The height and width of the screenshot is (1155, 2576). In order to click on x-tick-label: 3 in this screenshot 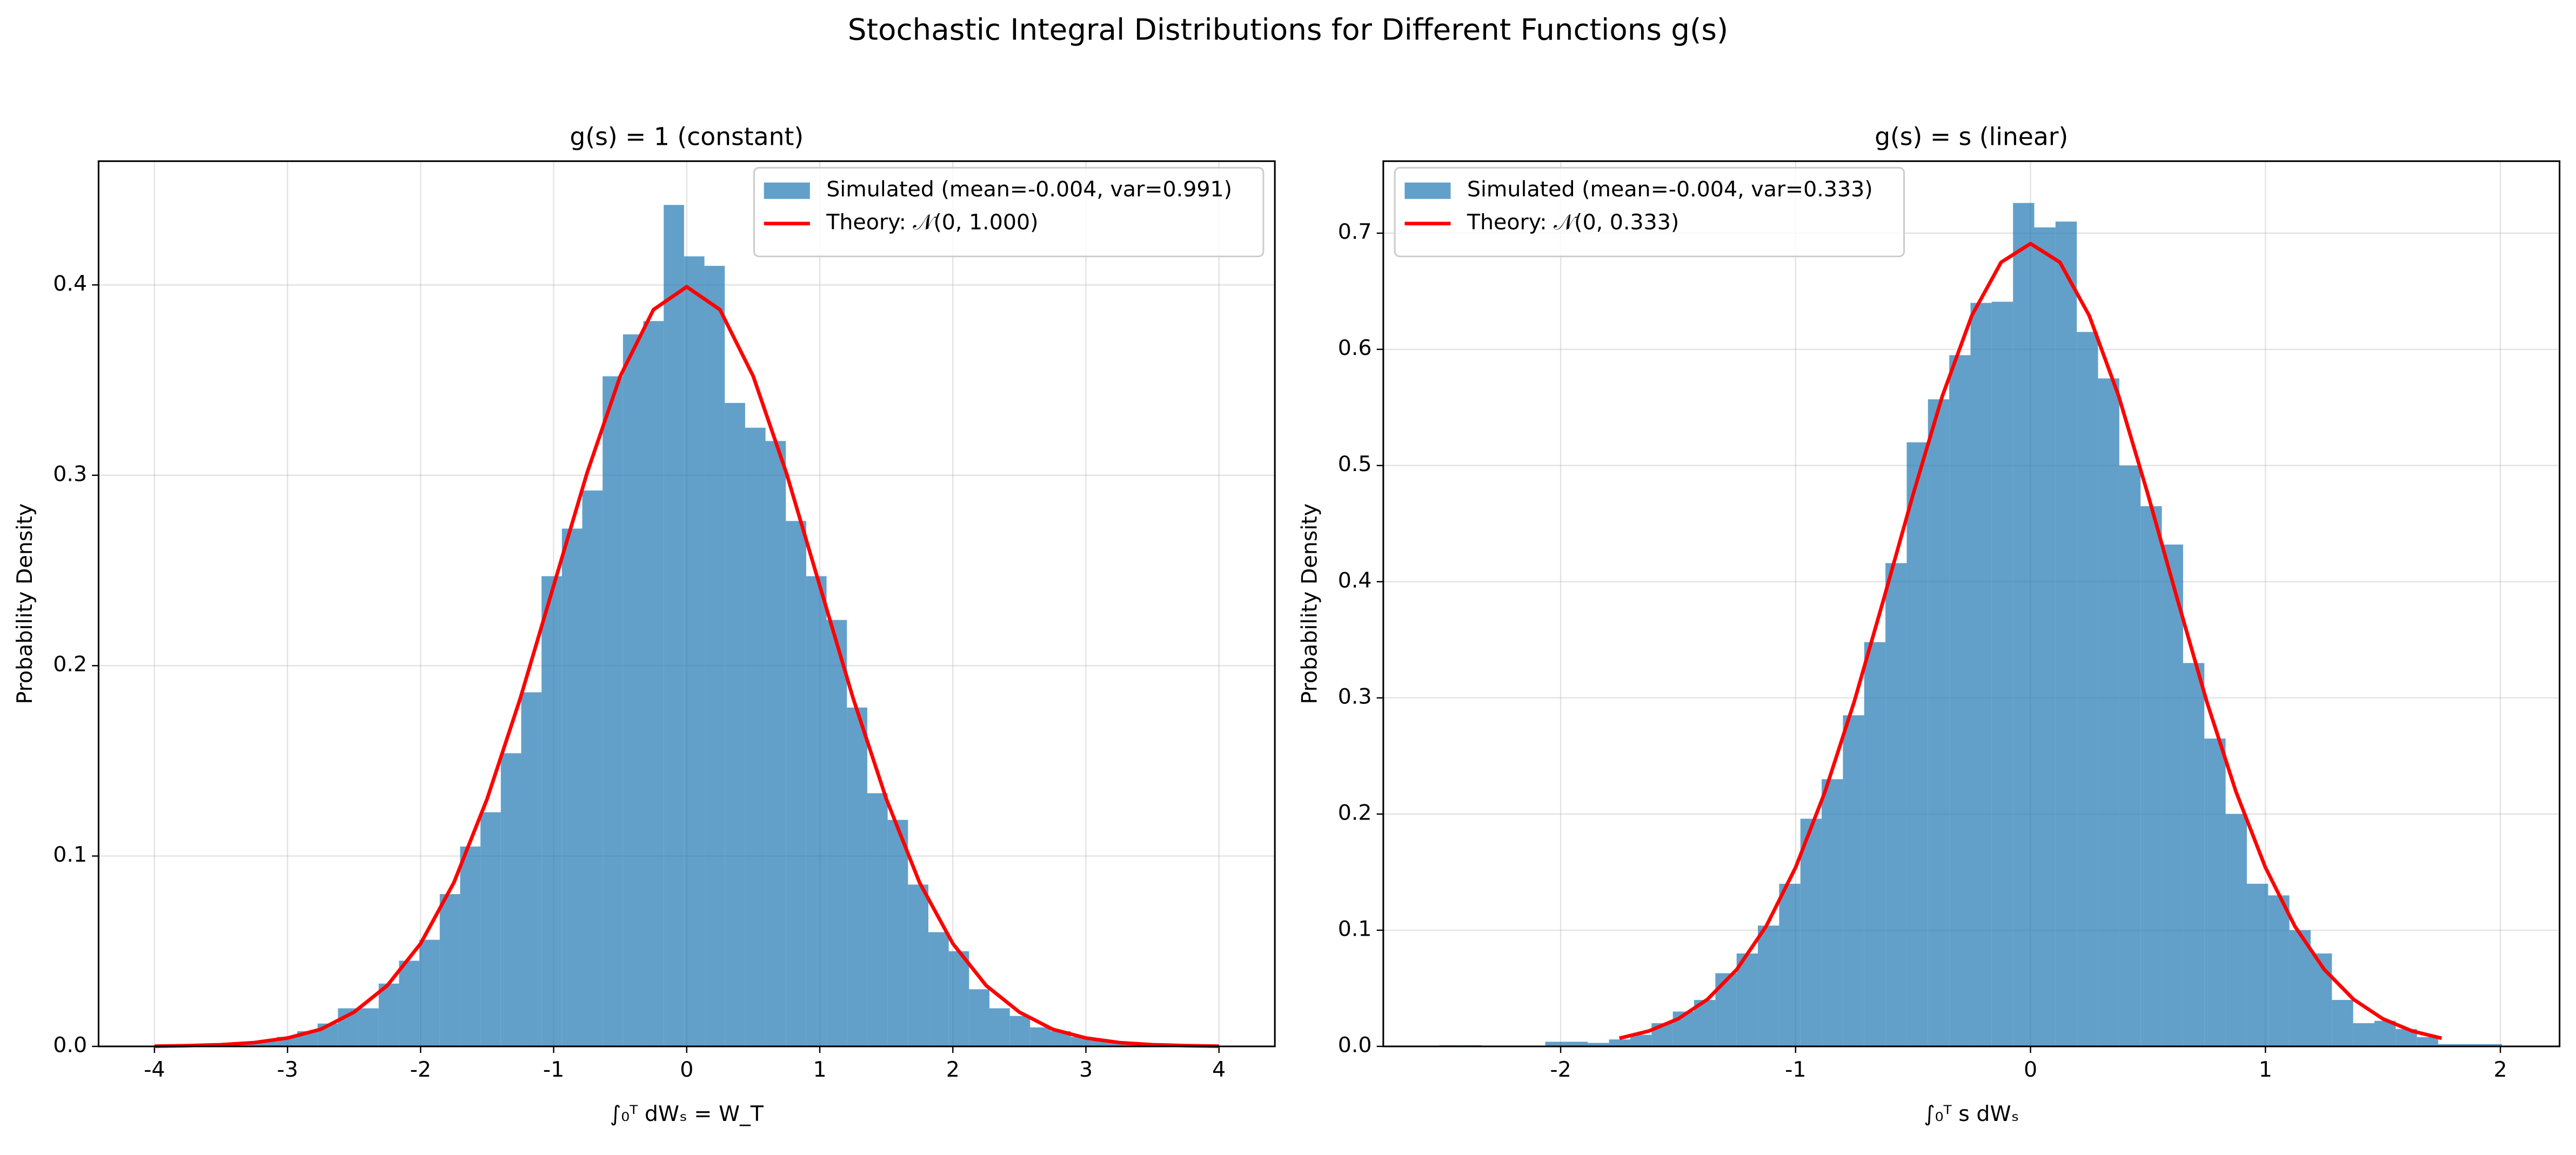, I will do `click(1086, 1069)`.